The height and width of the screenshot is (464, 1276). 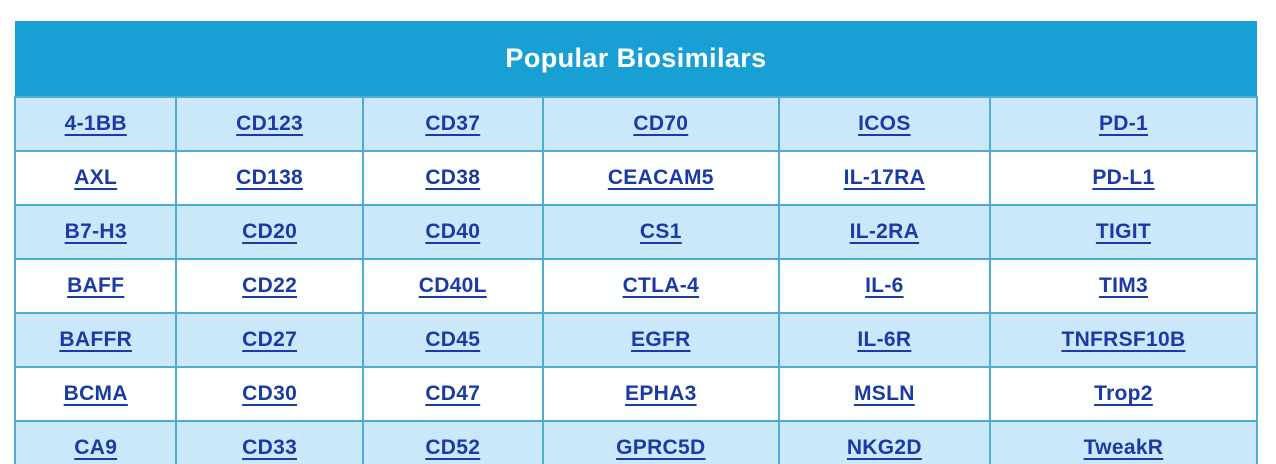 I want to click on table-cell: NKG2D, so click(x=884, y=442).